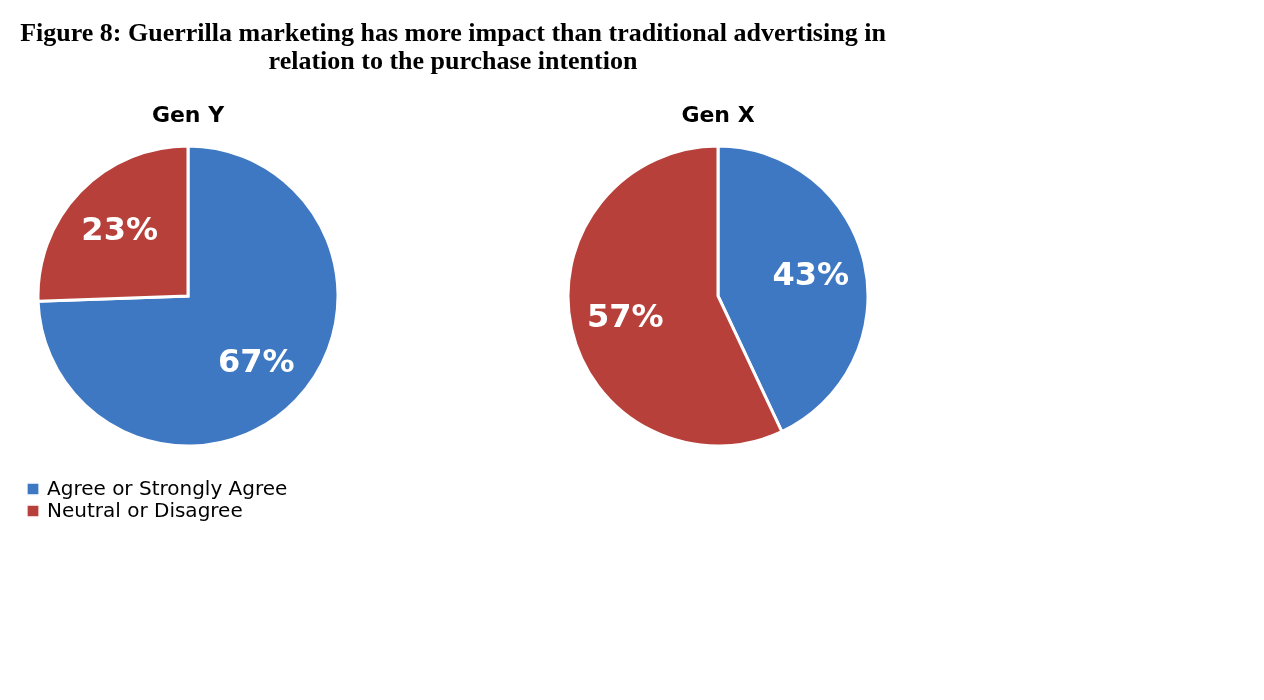 The image size is (1264, 700). What do you see at coordinates (256, 360) in the screenshot?
I see `data-label: 67%` at bounding box center [256, 360].